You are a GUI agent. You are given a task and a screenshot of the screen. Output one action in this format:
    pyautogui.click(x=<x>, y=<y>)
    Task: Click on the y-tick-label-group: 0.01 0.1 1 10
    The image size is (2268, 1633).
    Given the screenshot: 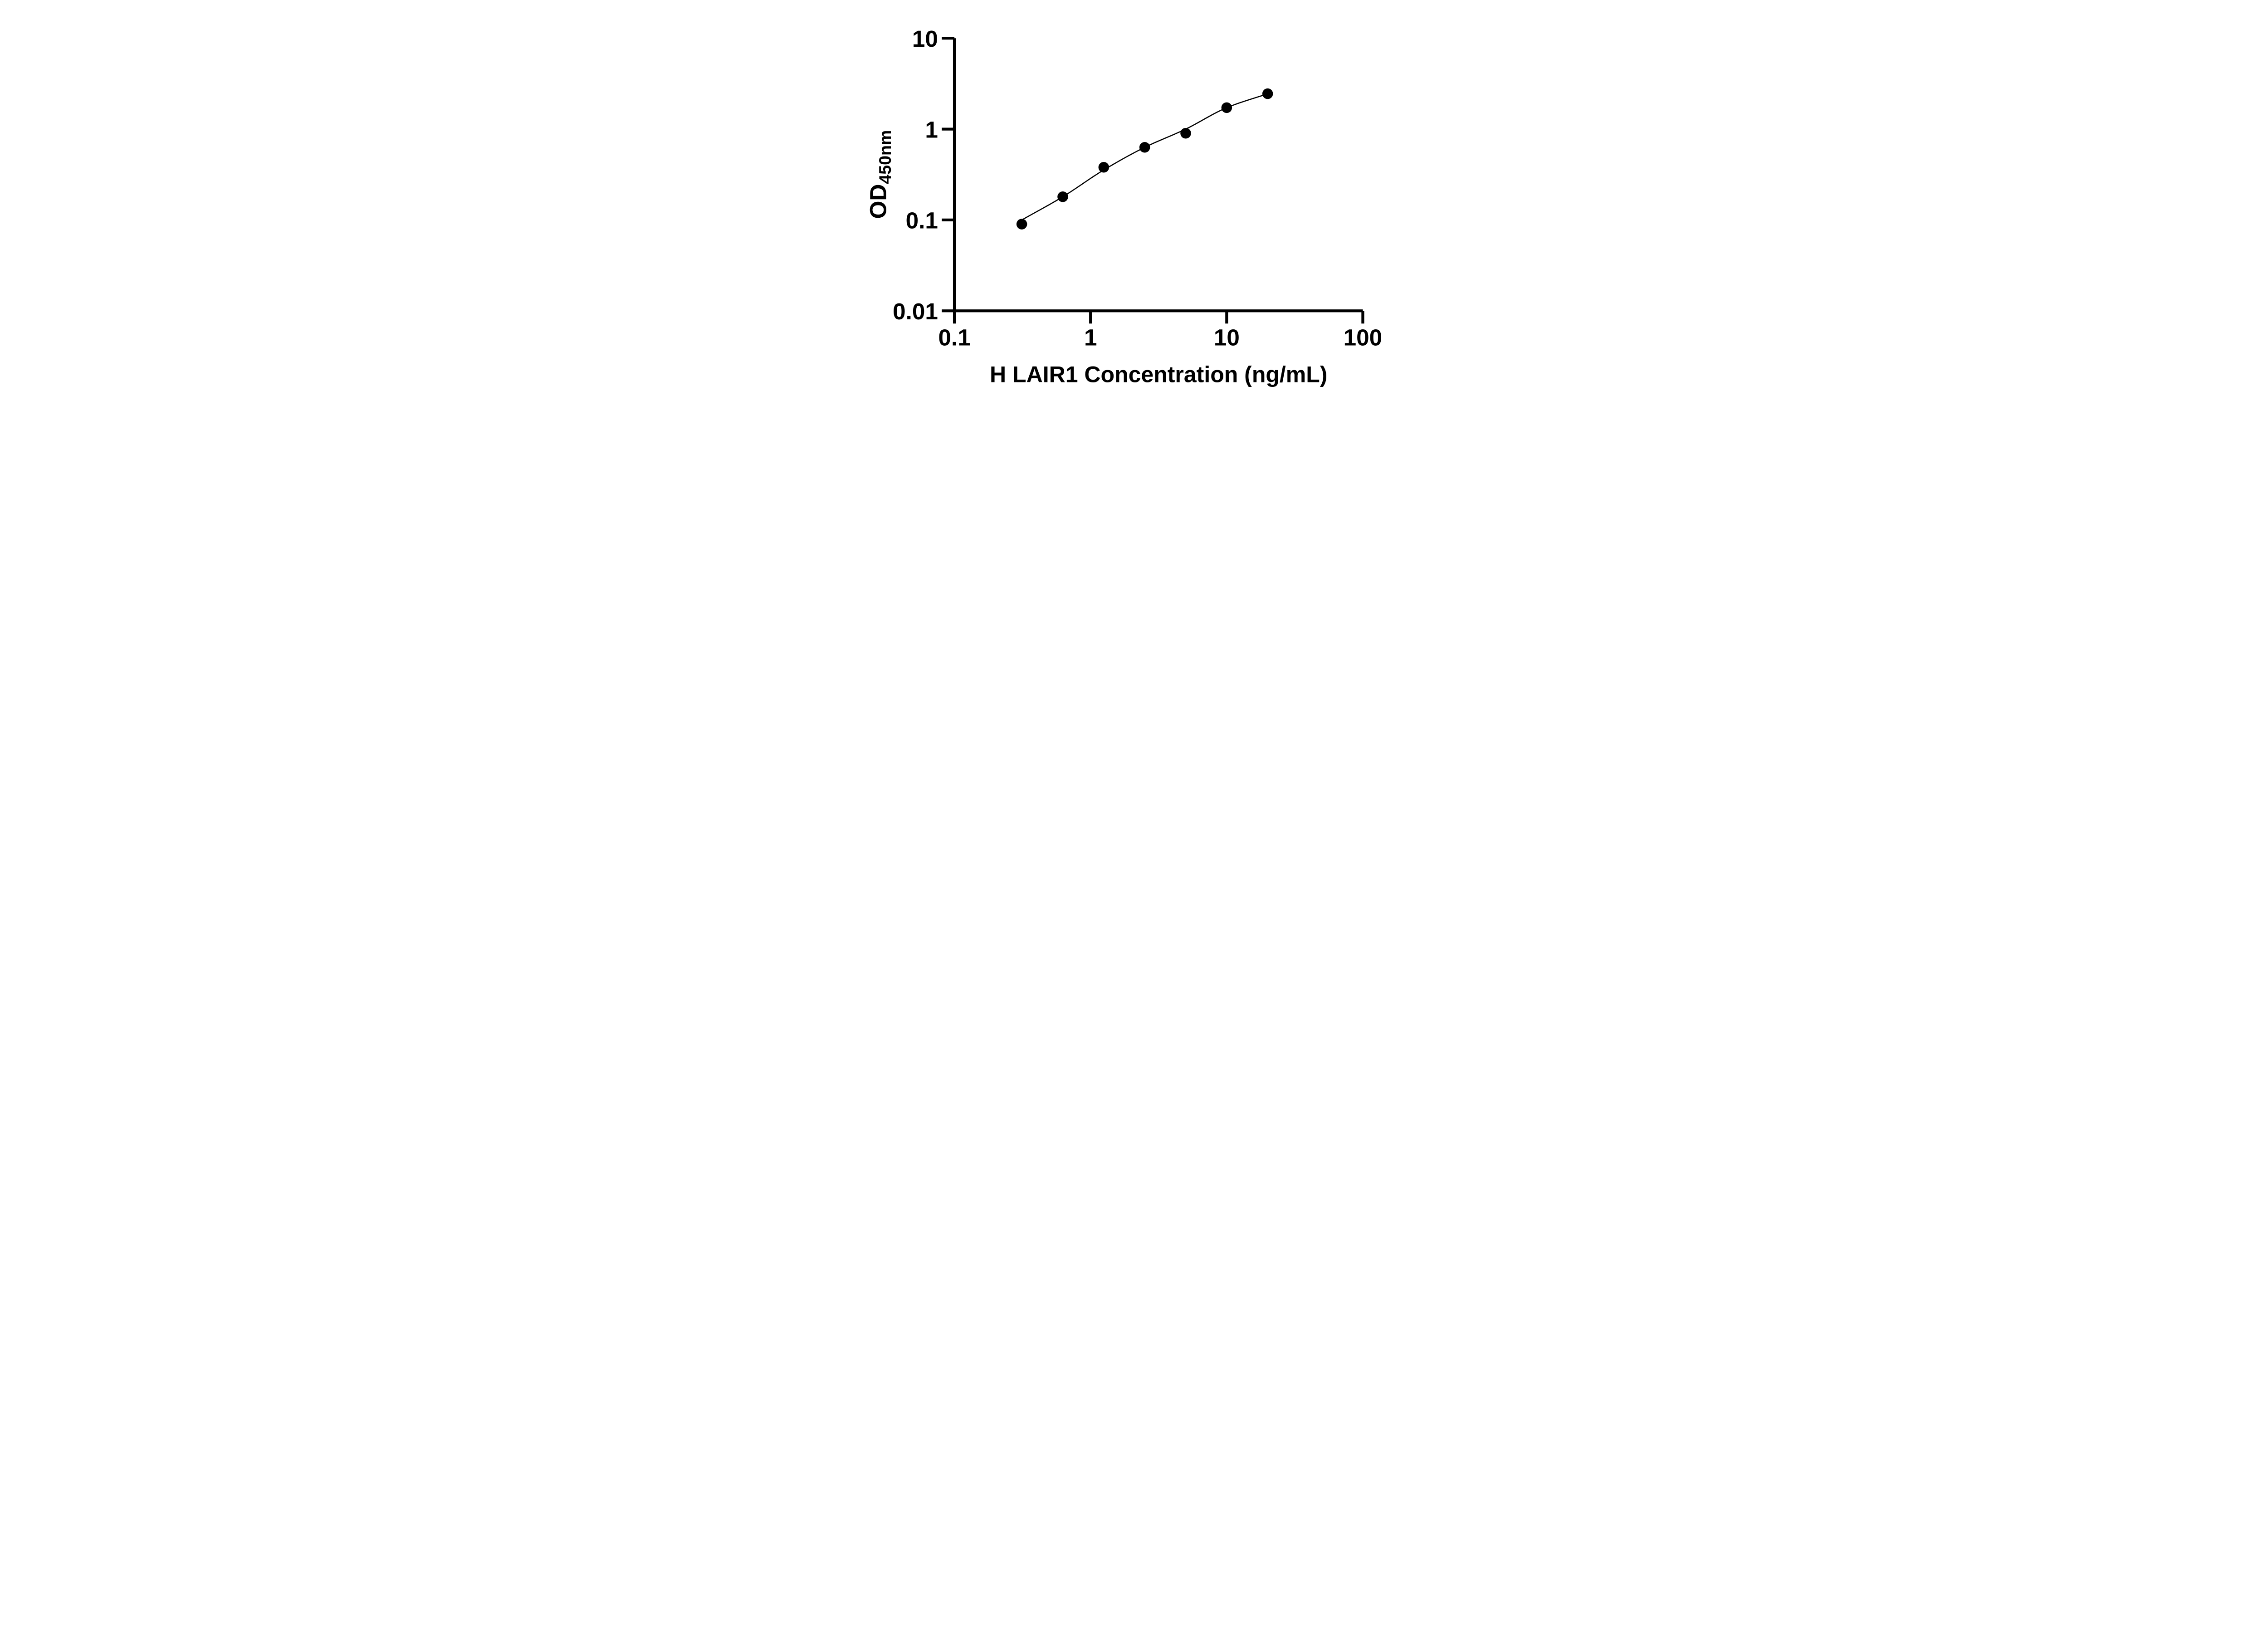 What is the action you would take?
    pyautogui.click(x=916, y=175)
    